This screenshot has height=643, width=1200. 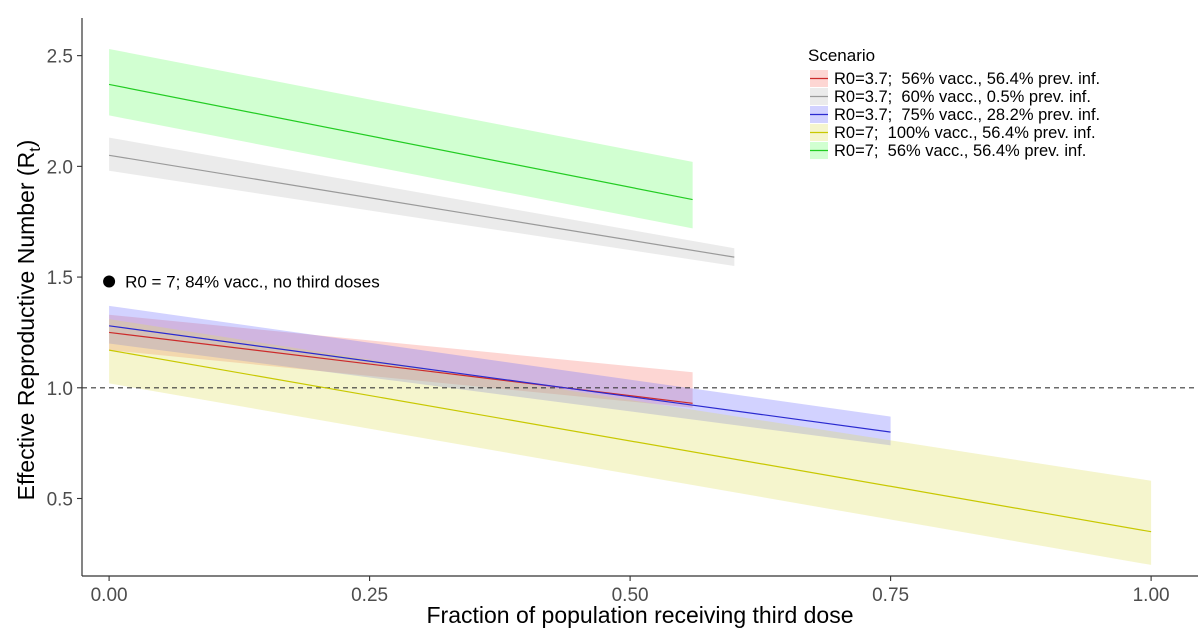 I want to click on legend-label-r0-7-100-vacc-56-4-prev-inf: R0=7; 100% vacc., 56.4% prev. inf., so click(x=965, y=133).